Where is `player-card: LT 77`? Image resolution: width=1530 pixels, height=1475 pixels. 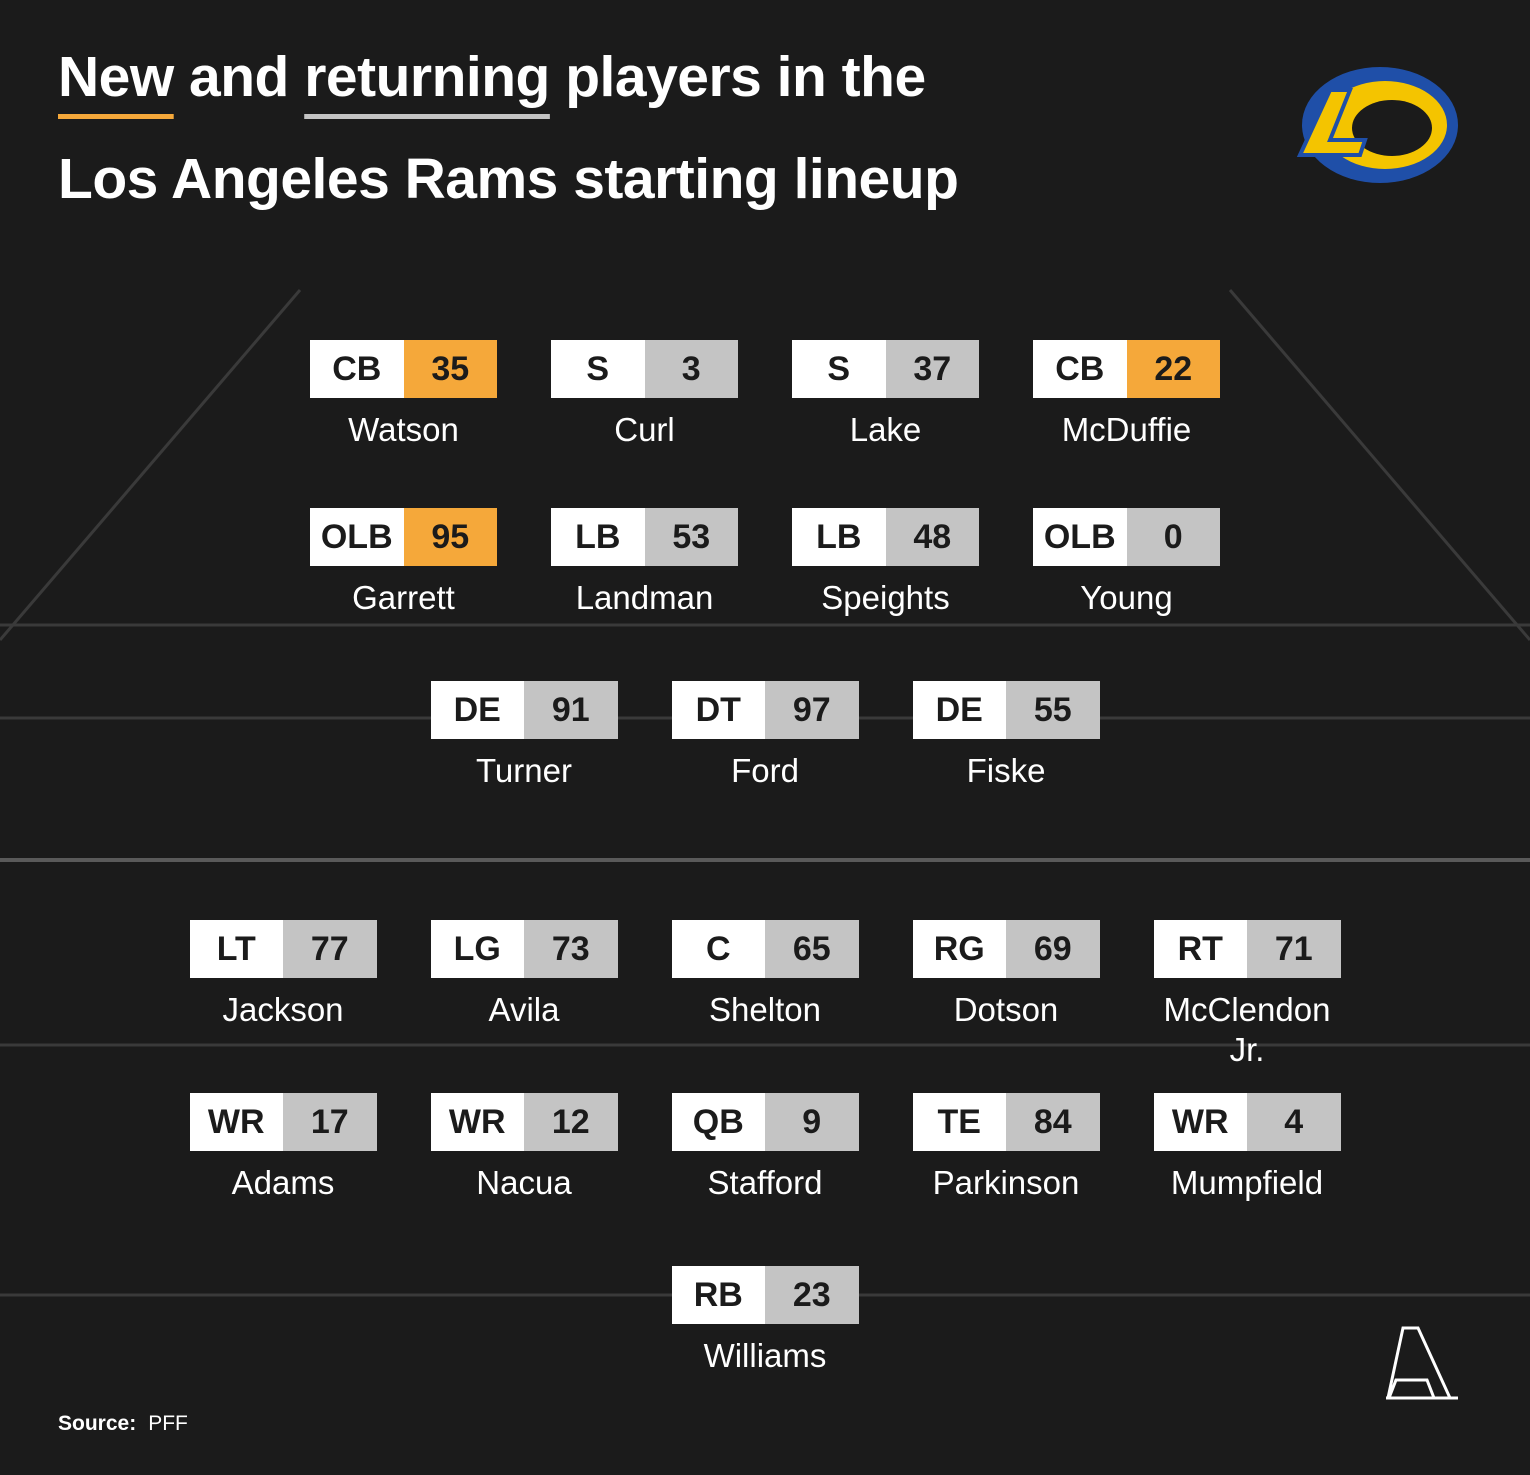 player-card: LT 77 is located at coordinates (283, 949).